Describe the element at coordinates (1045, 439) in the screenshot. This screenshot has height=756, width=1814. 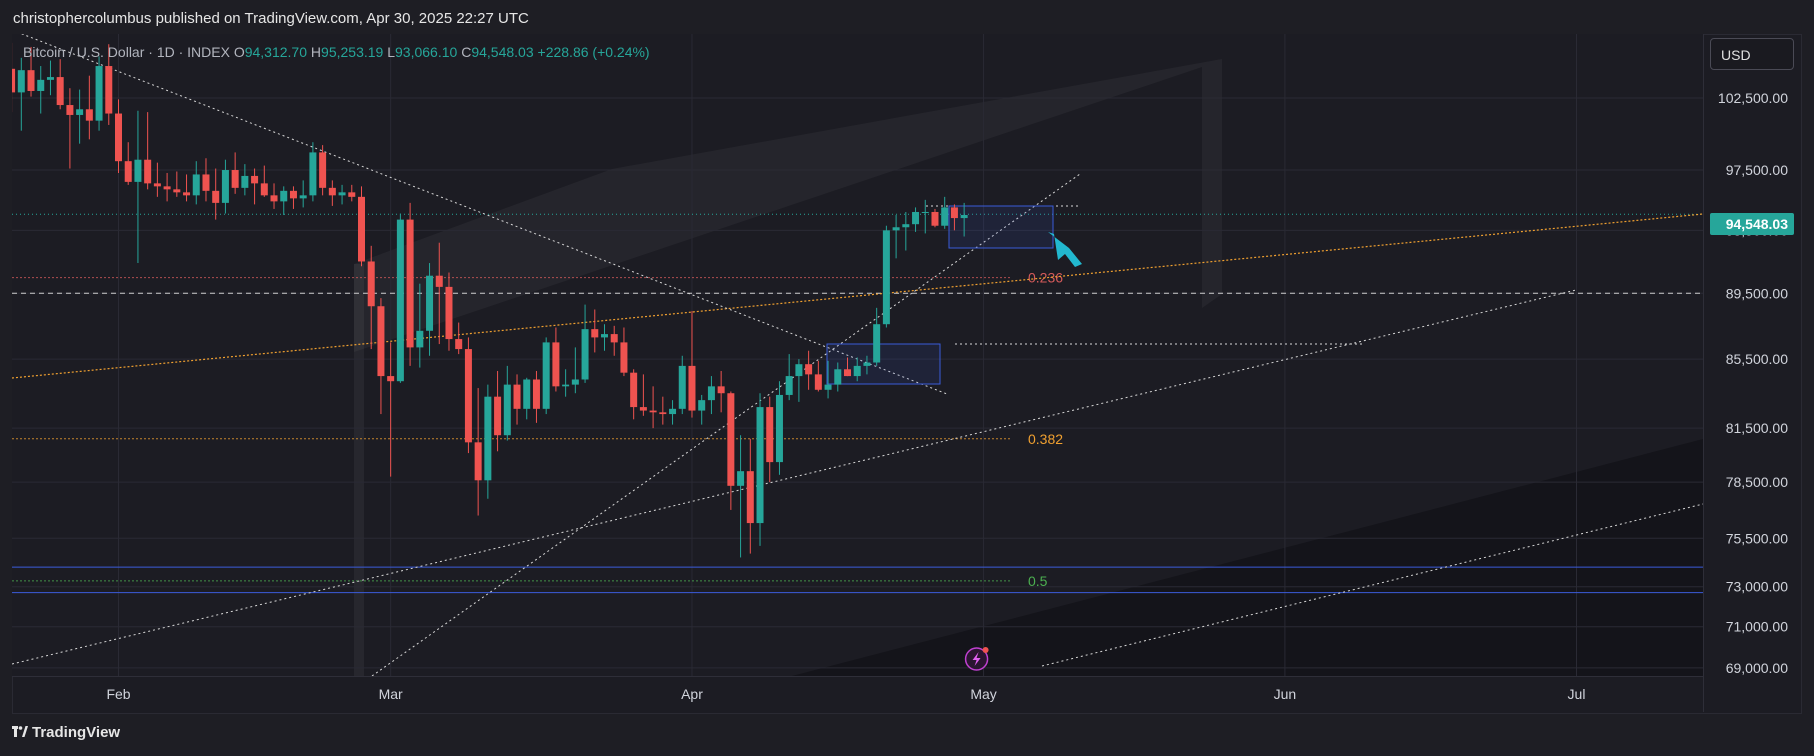
I see `fib-0382-label: 0.382` at that location.